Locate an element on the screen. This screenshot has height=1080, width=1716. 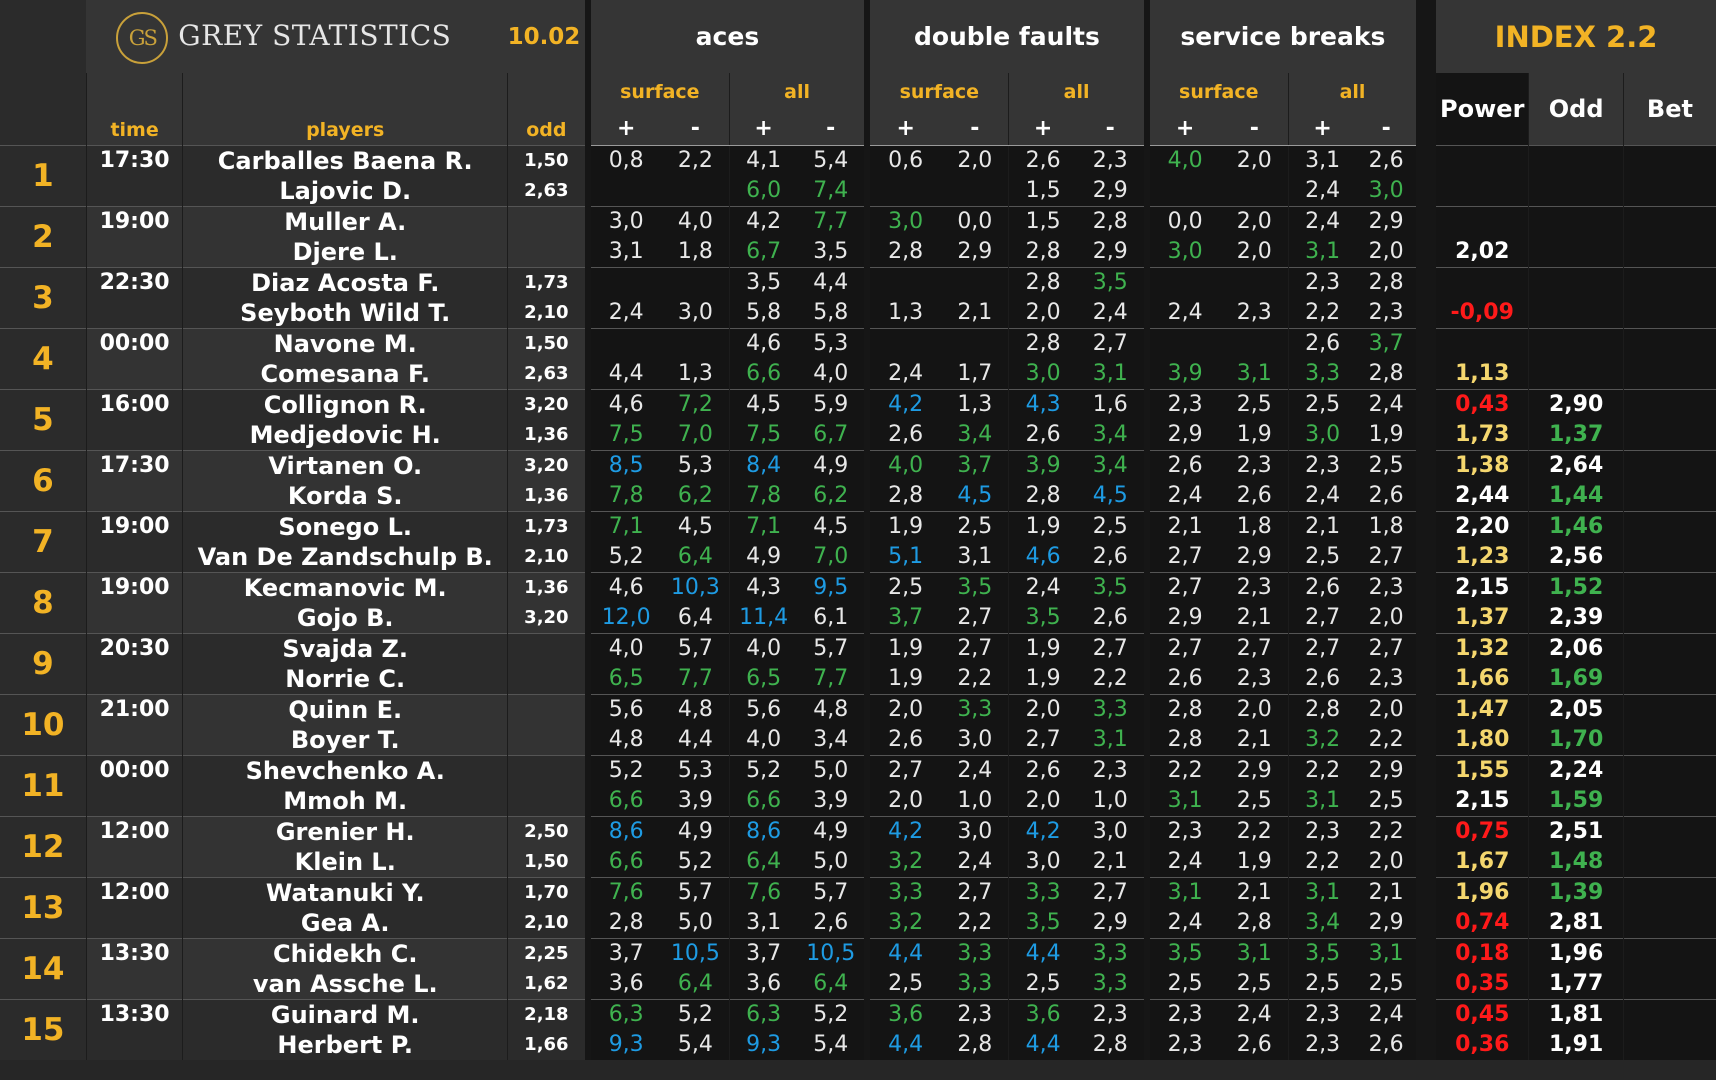
table-row: Lajovic D. 2,63 6,0 7,4 1,5 2,9 2,4 3,0 is located at coordinates (858, 191).